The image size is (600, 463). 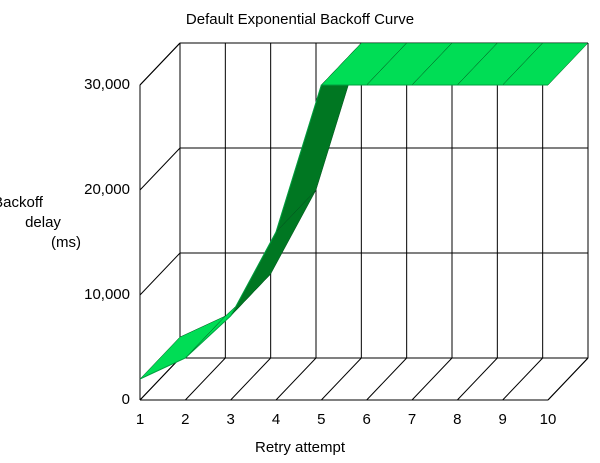 What do you see at coordinates (182, 347) in the screenshot?
I see `ribbon-face` at bounding box center [182, 347].